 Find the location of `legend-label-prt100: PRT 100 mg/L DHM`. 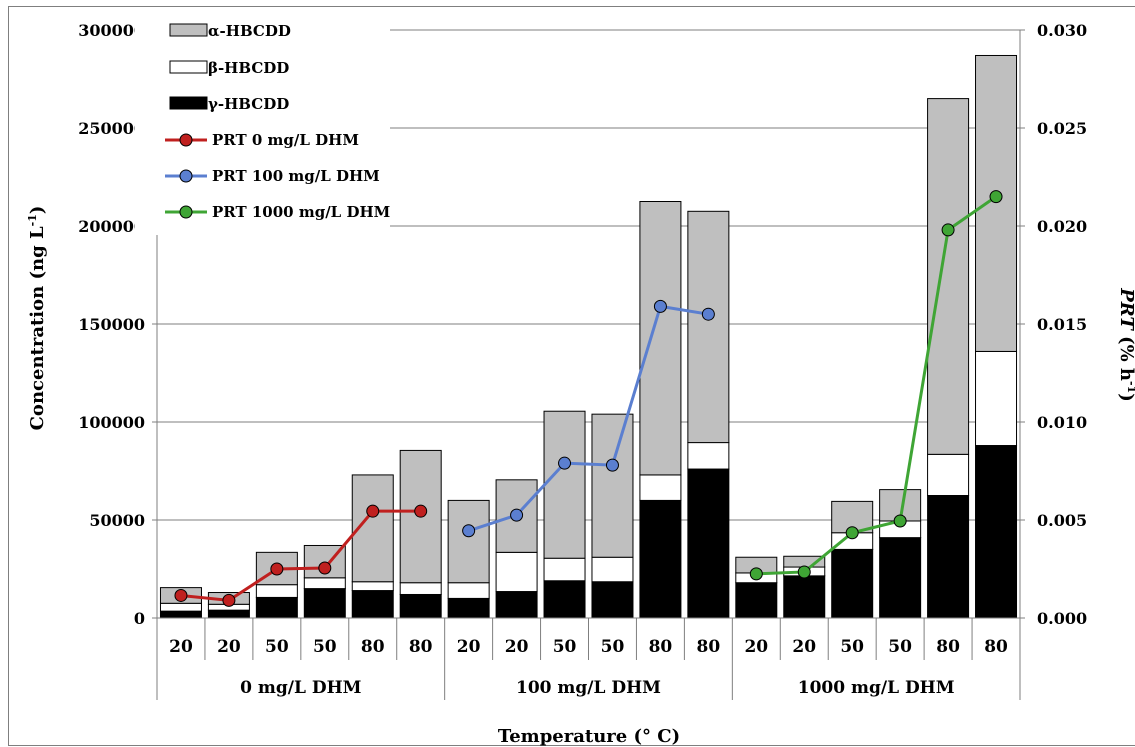

legend-label-prt100: PRT 100 mg/L DHM is located at coordinates (296, 176).